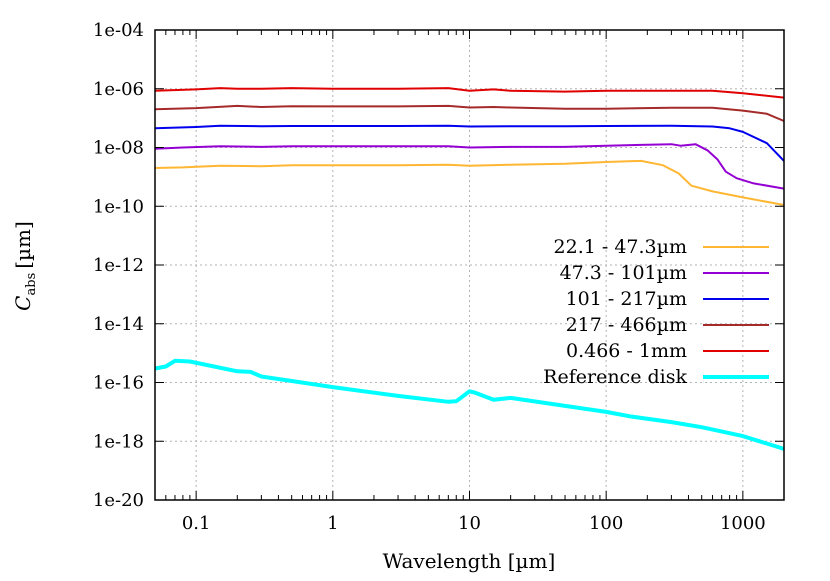 This screenshot has width=830, height=581. I want to click on y-axis-title-sub: abs, so click(31, 284).